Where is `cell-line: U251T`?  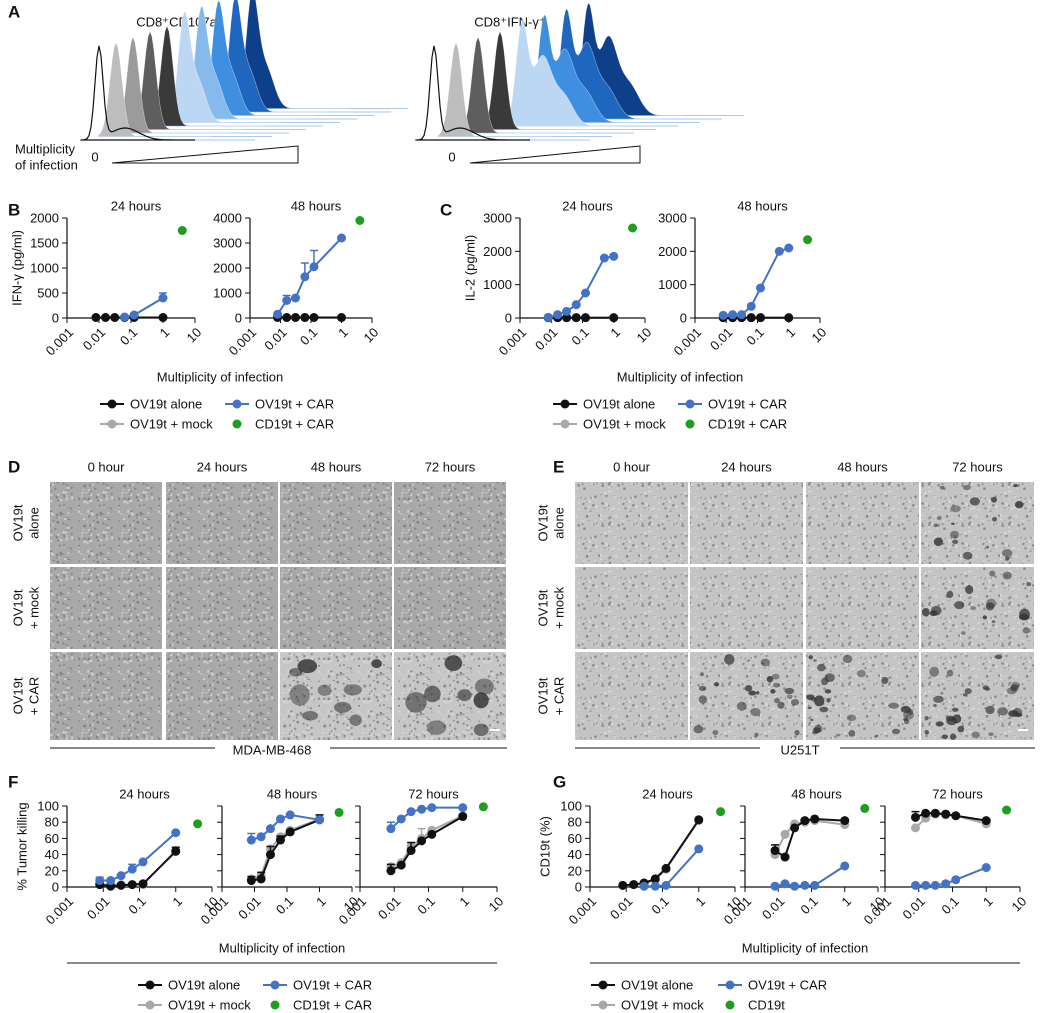 cell-line: U251T is located at coordinates (799, 750).